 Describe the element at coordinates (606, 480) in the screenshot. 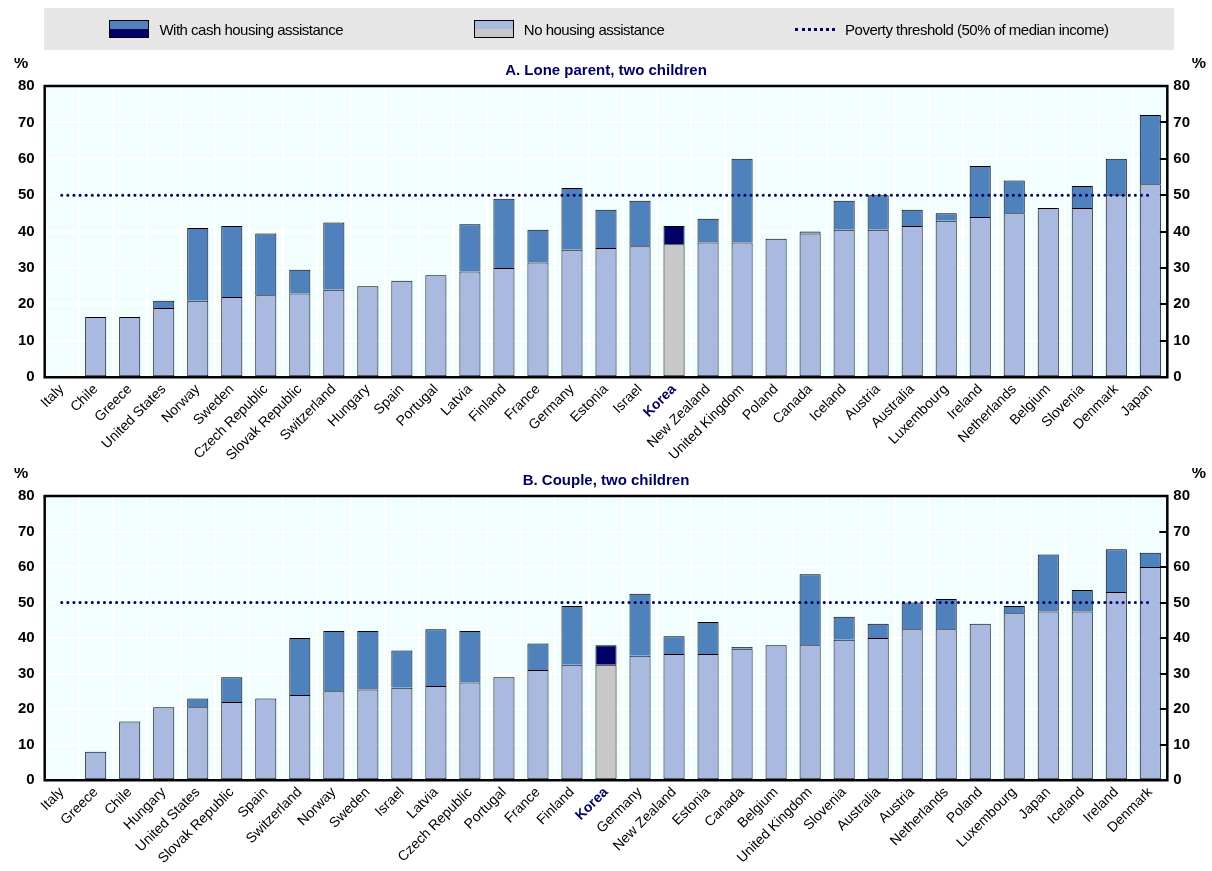

I see `chart-title: B. Couple, two children` at that location.